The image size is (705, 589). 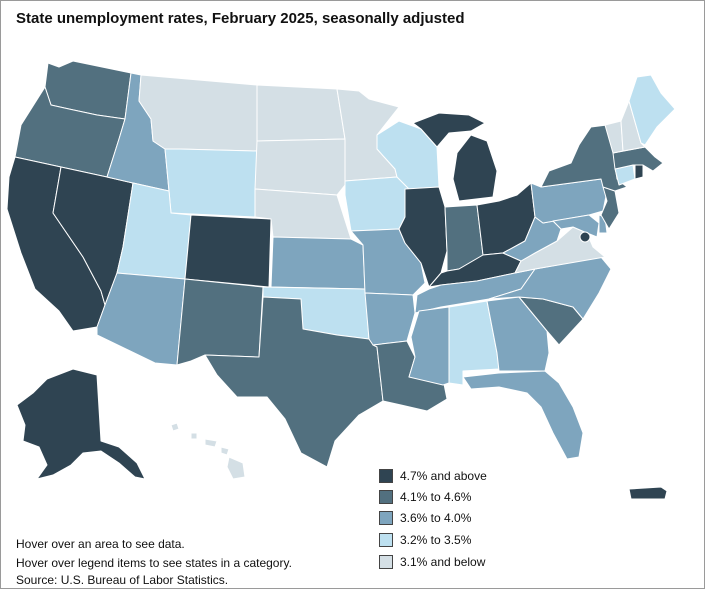 I want to click on state-RI, so click(x=639, y=172).